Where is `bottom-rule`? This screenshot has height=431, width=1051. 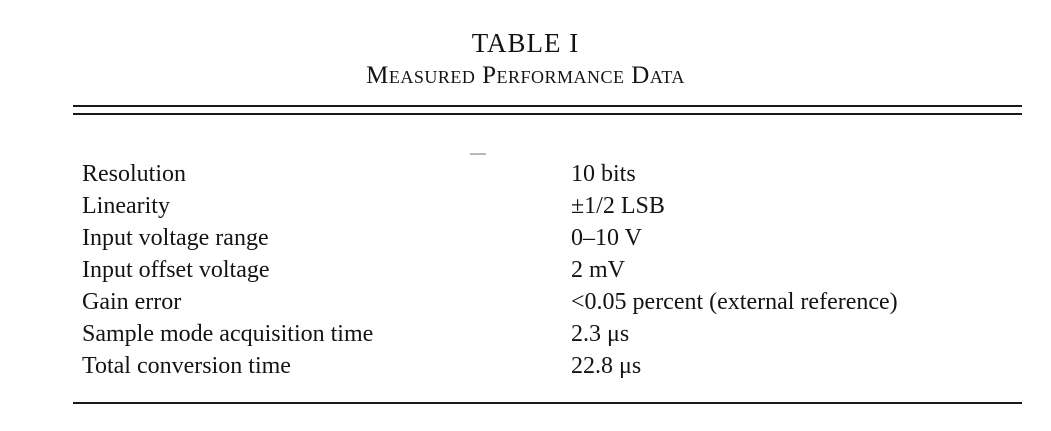 bottom-rule is located at coordinates (547, 403).